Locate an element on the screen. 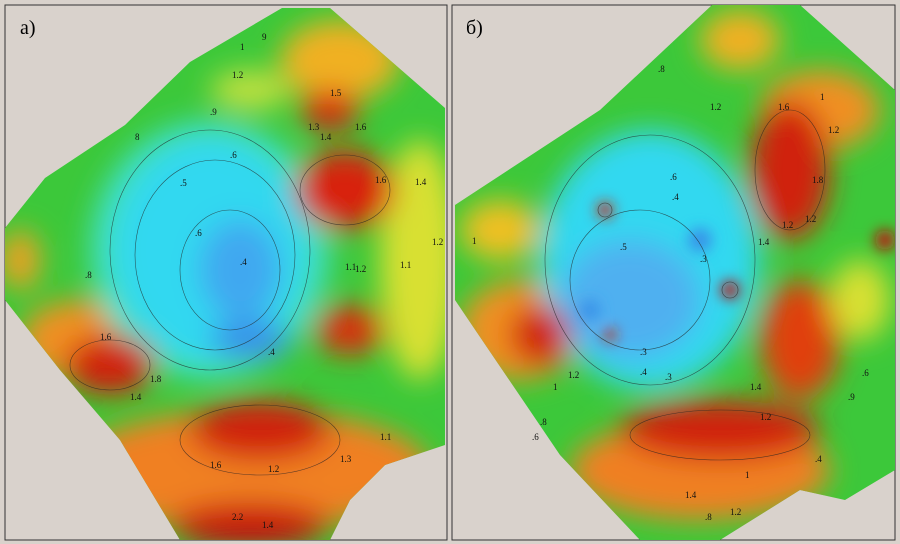 This screenshot has height=544, width=900. contour-label: 8 is located at coordinates (137, 137).